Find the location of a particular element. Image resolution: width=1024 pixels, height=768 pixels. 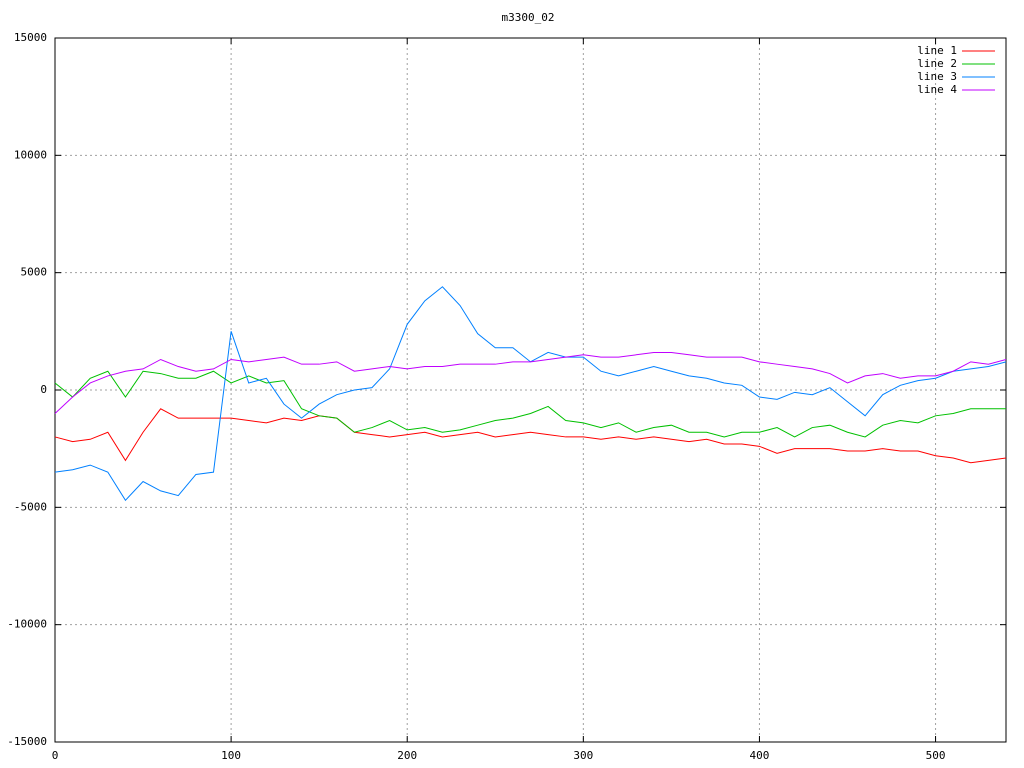

y-tick-label: -5000 is located at coordinates (30, 506).